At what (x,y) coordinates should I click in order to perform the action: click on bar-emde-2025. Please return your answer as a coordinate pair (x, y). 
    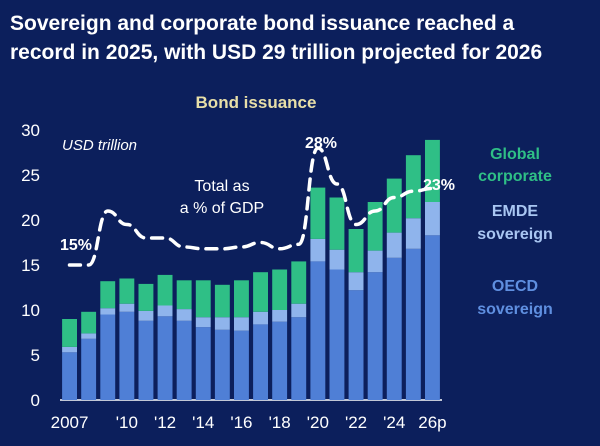
    Looking at the image, I should click on (413, 233).